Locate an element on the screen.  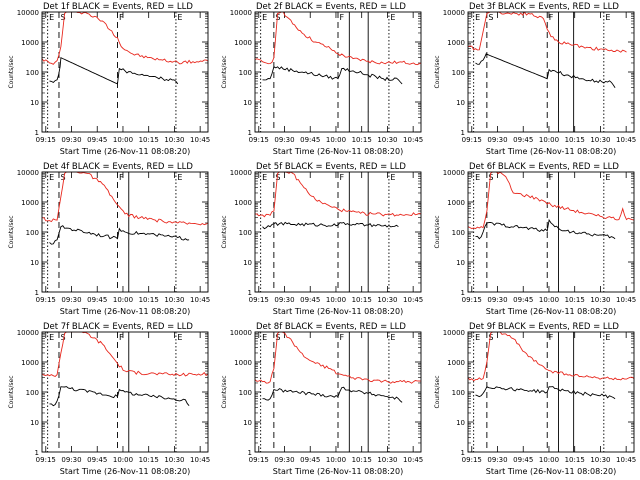
panel-title: Det 7f BLACK = Events, RED = LLD is located at coordinates (118, 327).